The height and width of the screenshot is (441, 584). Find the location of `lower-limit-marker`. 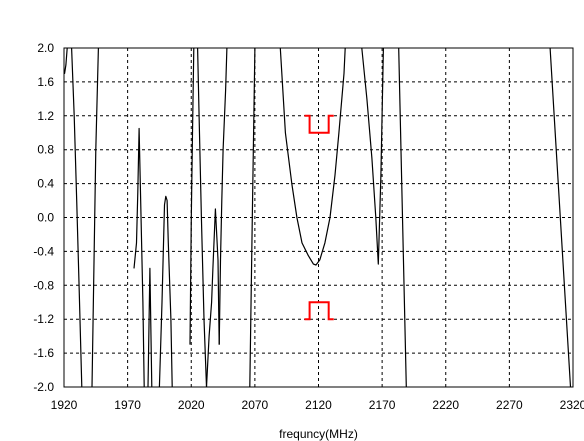

lower-limit-marker is located at coordinates (319, 311).